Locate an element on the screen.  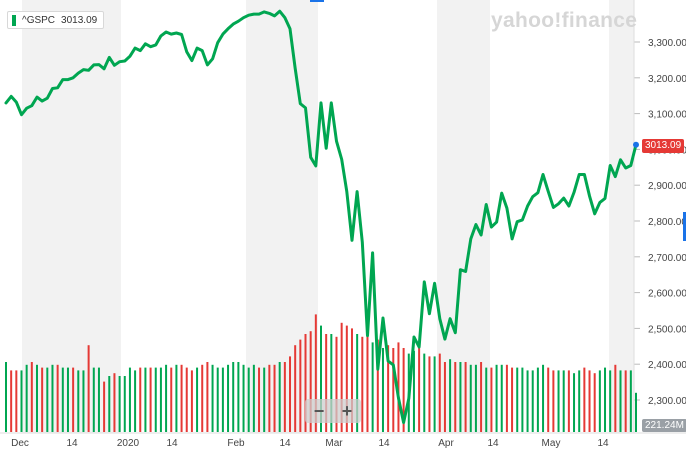
legend-value: 3013.09 is located at coordinates (79, 20).